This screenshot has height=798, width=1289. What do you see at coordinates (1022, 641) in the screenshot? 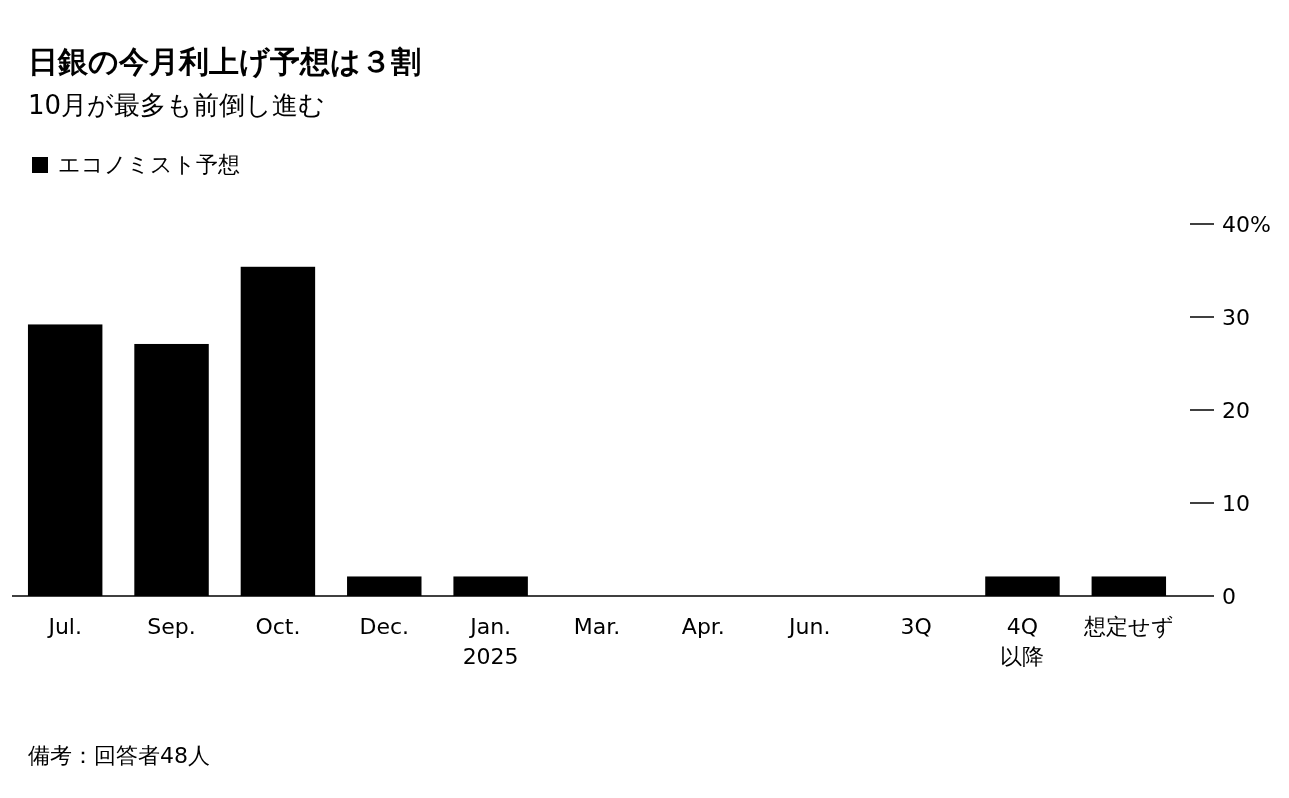
I see `x-tick-label: 4Q 以降` at bounding box center [1022, 641].